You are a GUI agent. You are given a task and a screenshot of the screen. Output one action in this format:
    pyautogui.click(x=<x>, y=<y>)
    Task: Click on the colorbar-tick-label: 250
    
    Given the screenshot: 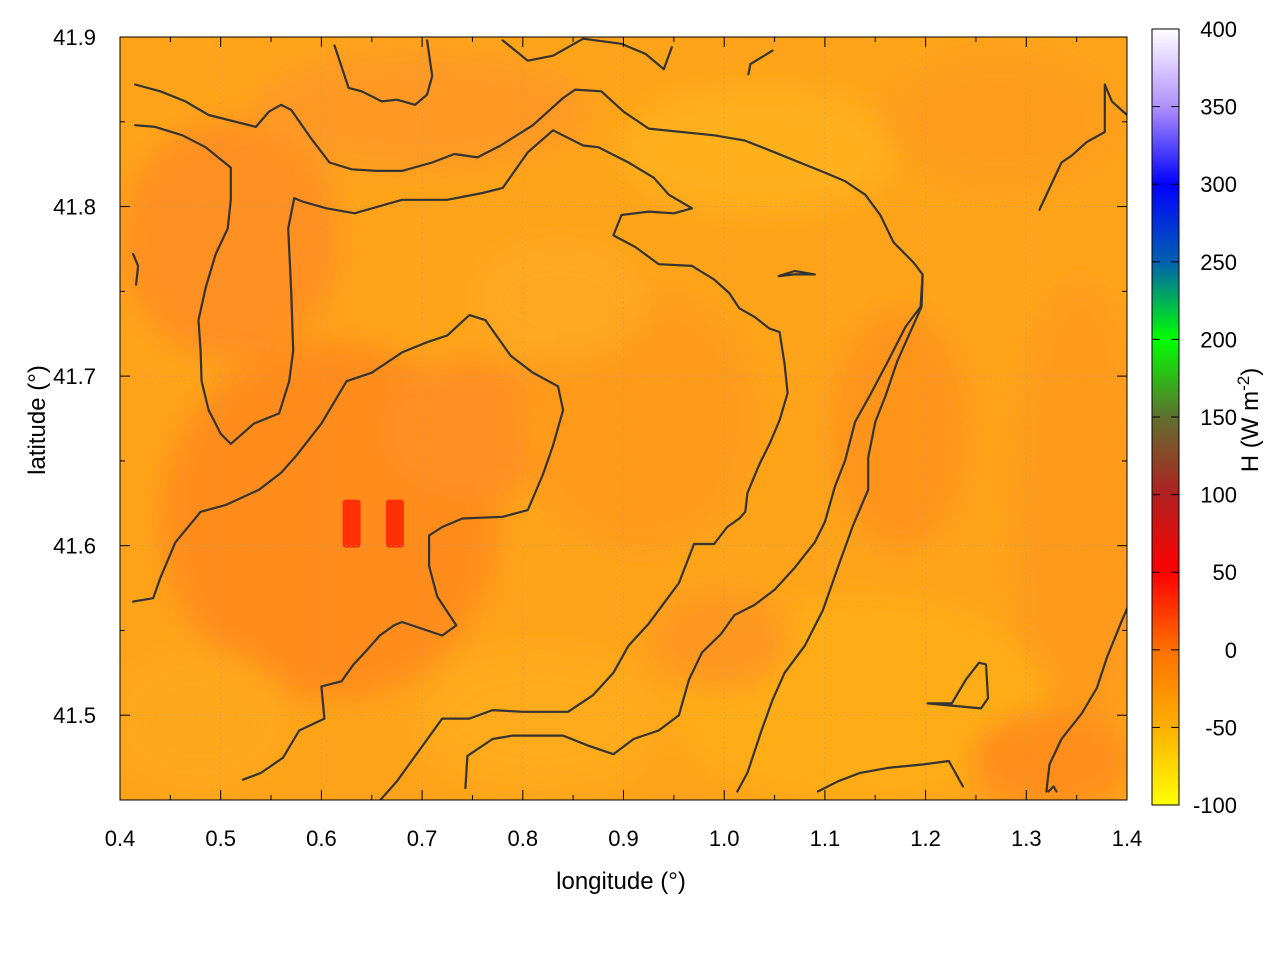 What is the action you would take?
    pyautogui.click(x=1218, y=262)
    